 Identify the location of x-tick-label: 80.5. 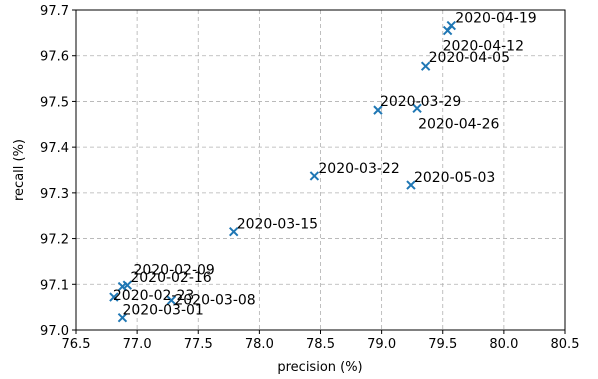
(565, 344).